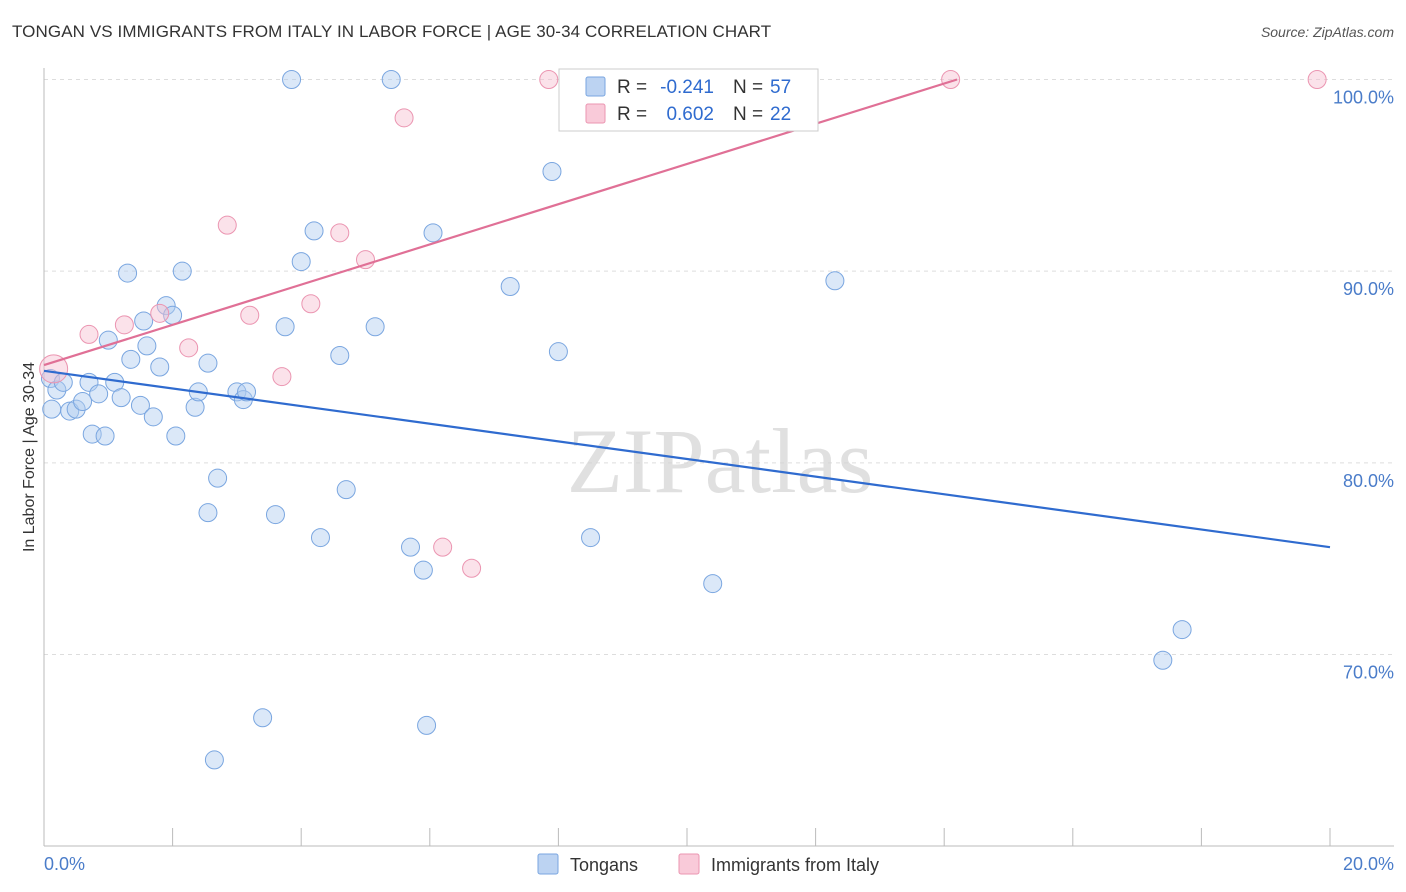 The image size is (1406, 892). Describe the element at coordinates (720, 461) in the screenshot. I see `watermark: ZIPatlas` at that location.